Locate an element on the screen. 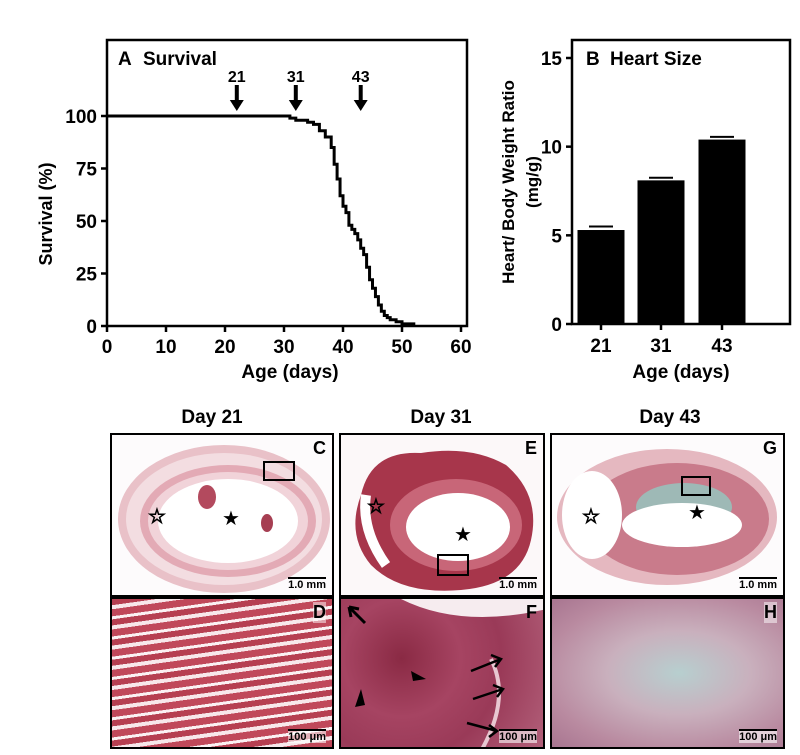 The height and width of the screenshot is (755, 800). heart-xlabel: Age (days) is located at coordinates (680, 372).